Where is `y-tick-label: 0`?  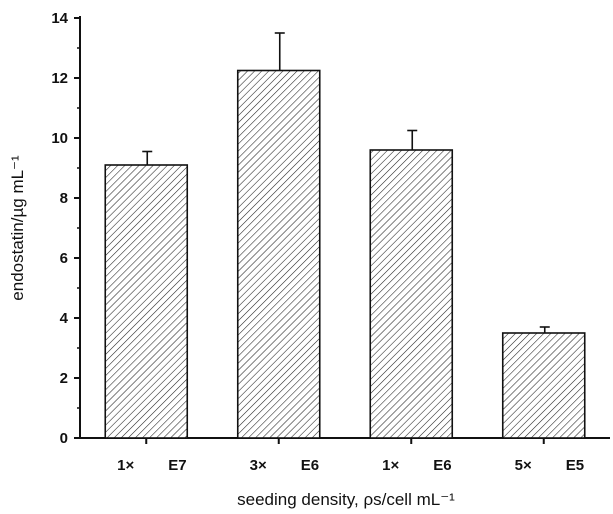 y-tick-label: 0 is located at coordinates (64, 438).